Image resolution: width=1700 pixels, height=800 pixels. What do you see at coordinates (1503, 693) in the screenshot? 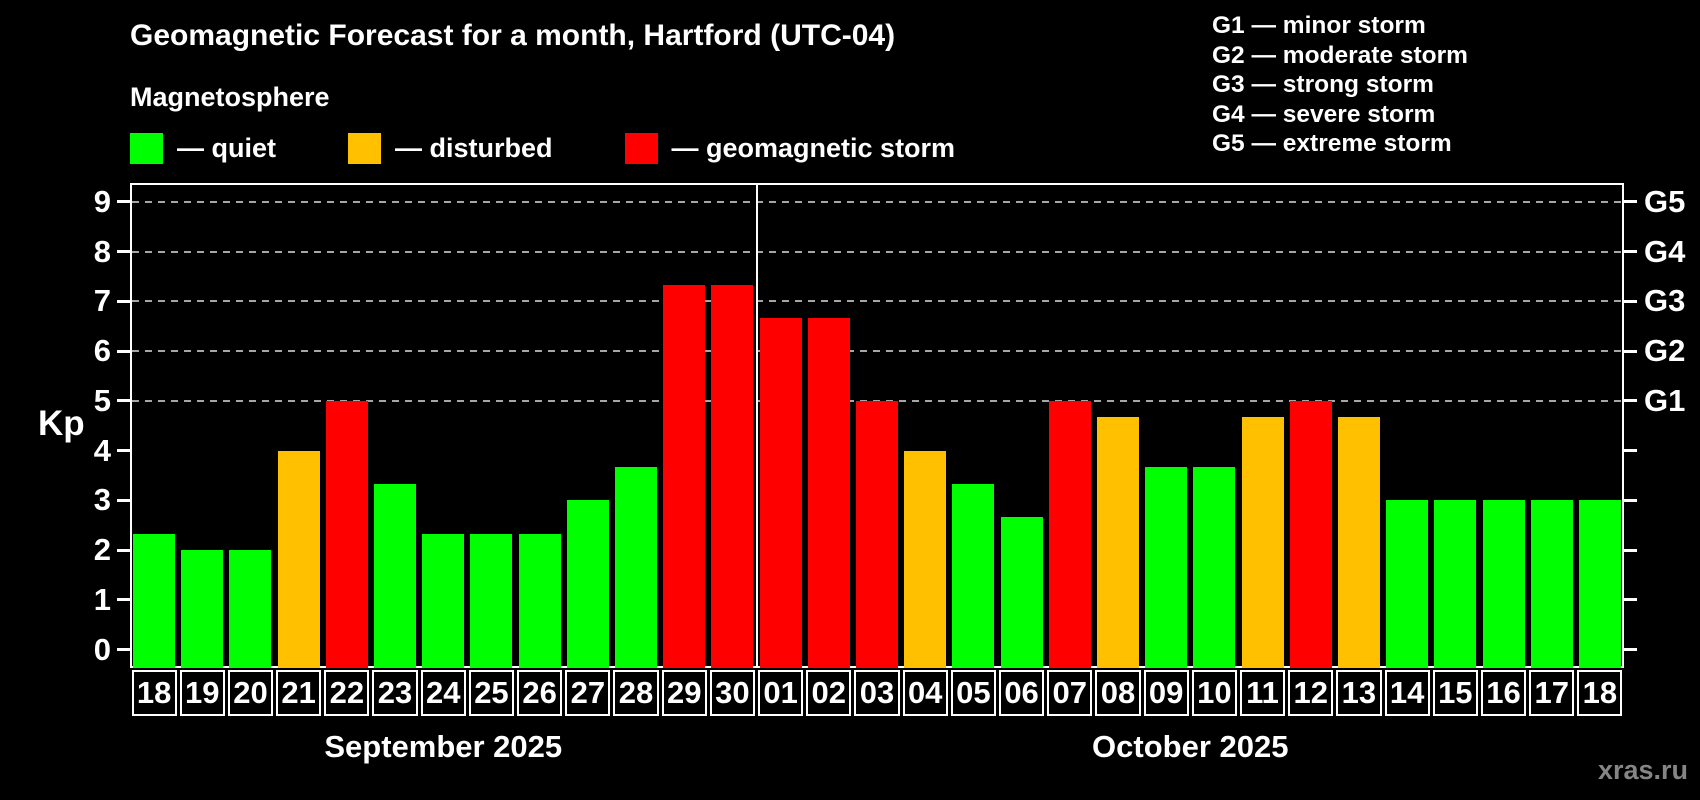
I see `day-label: 16` at bounding box center [1503, 693].